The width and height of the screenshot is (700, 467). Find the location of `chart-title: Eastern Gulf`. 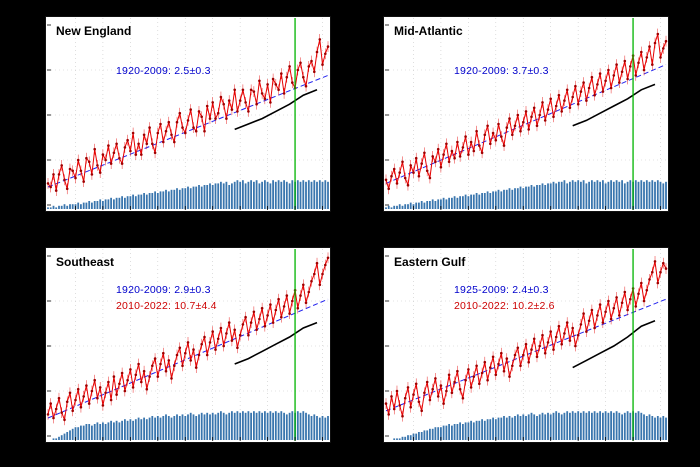

chart-title: Eastern Gulf is located at coordinates (430, 262).